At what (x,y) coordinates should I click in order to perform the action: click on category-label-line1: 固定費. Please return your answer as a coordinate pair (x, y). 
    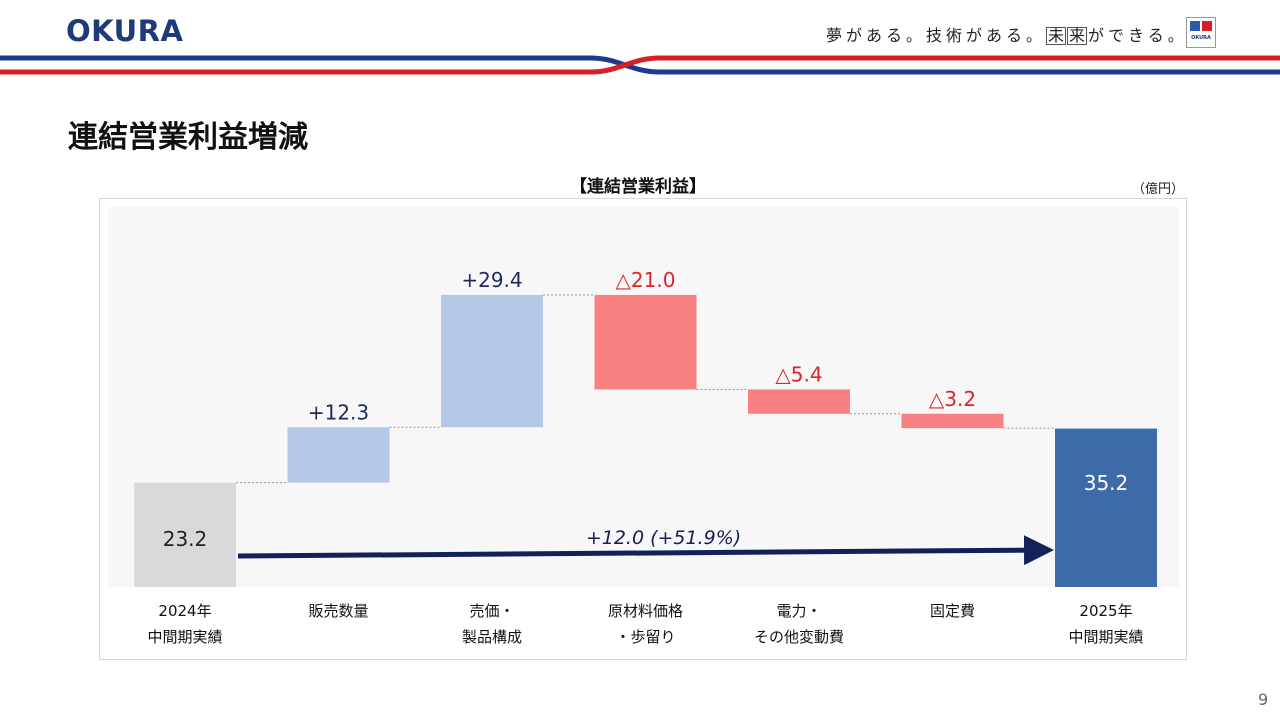
    Looking at the image, I should click on (952, 611).